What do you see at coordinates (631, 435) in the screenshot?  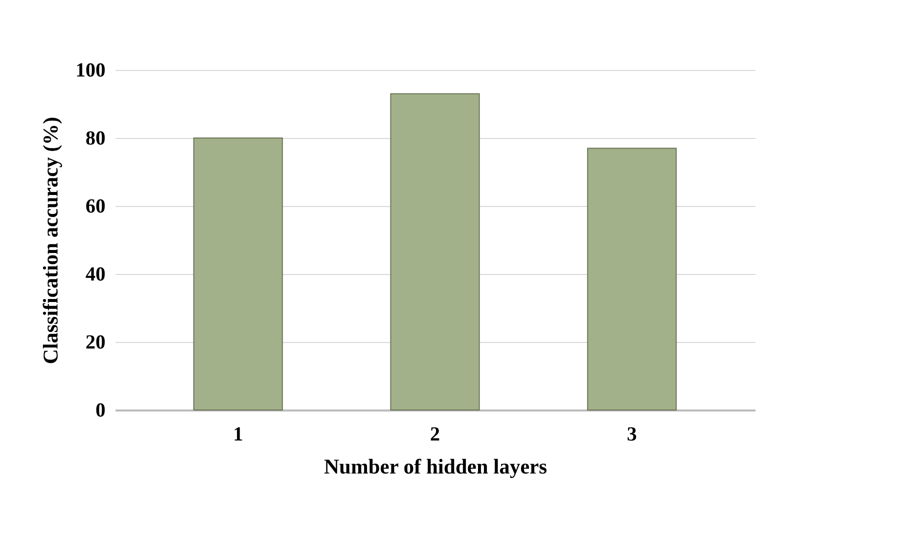 I see `x-tick-label: 3` at bounding box center [631, 435].